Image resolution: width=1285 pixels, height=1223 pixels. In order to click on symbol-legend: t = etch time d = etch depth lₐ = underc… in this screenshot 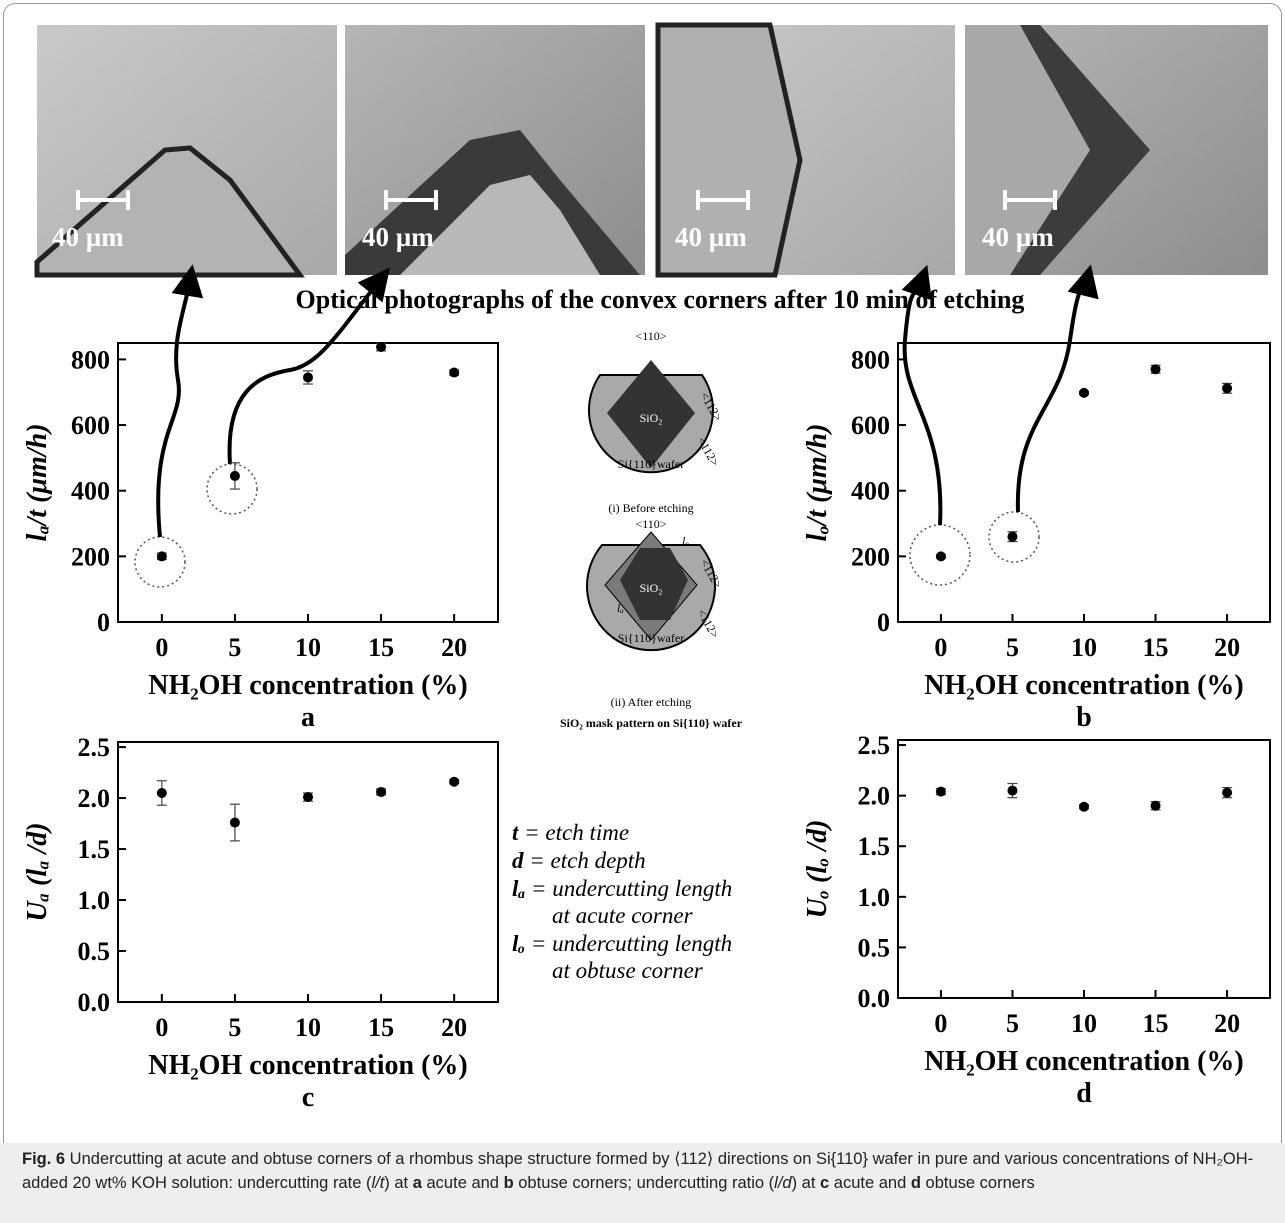, I will do `click(622, 901)`.